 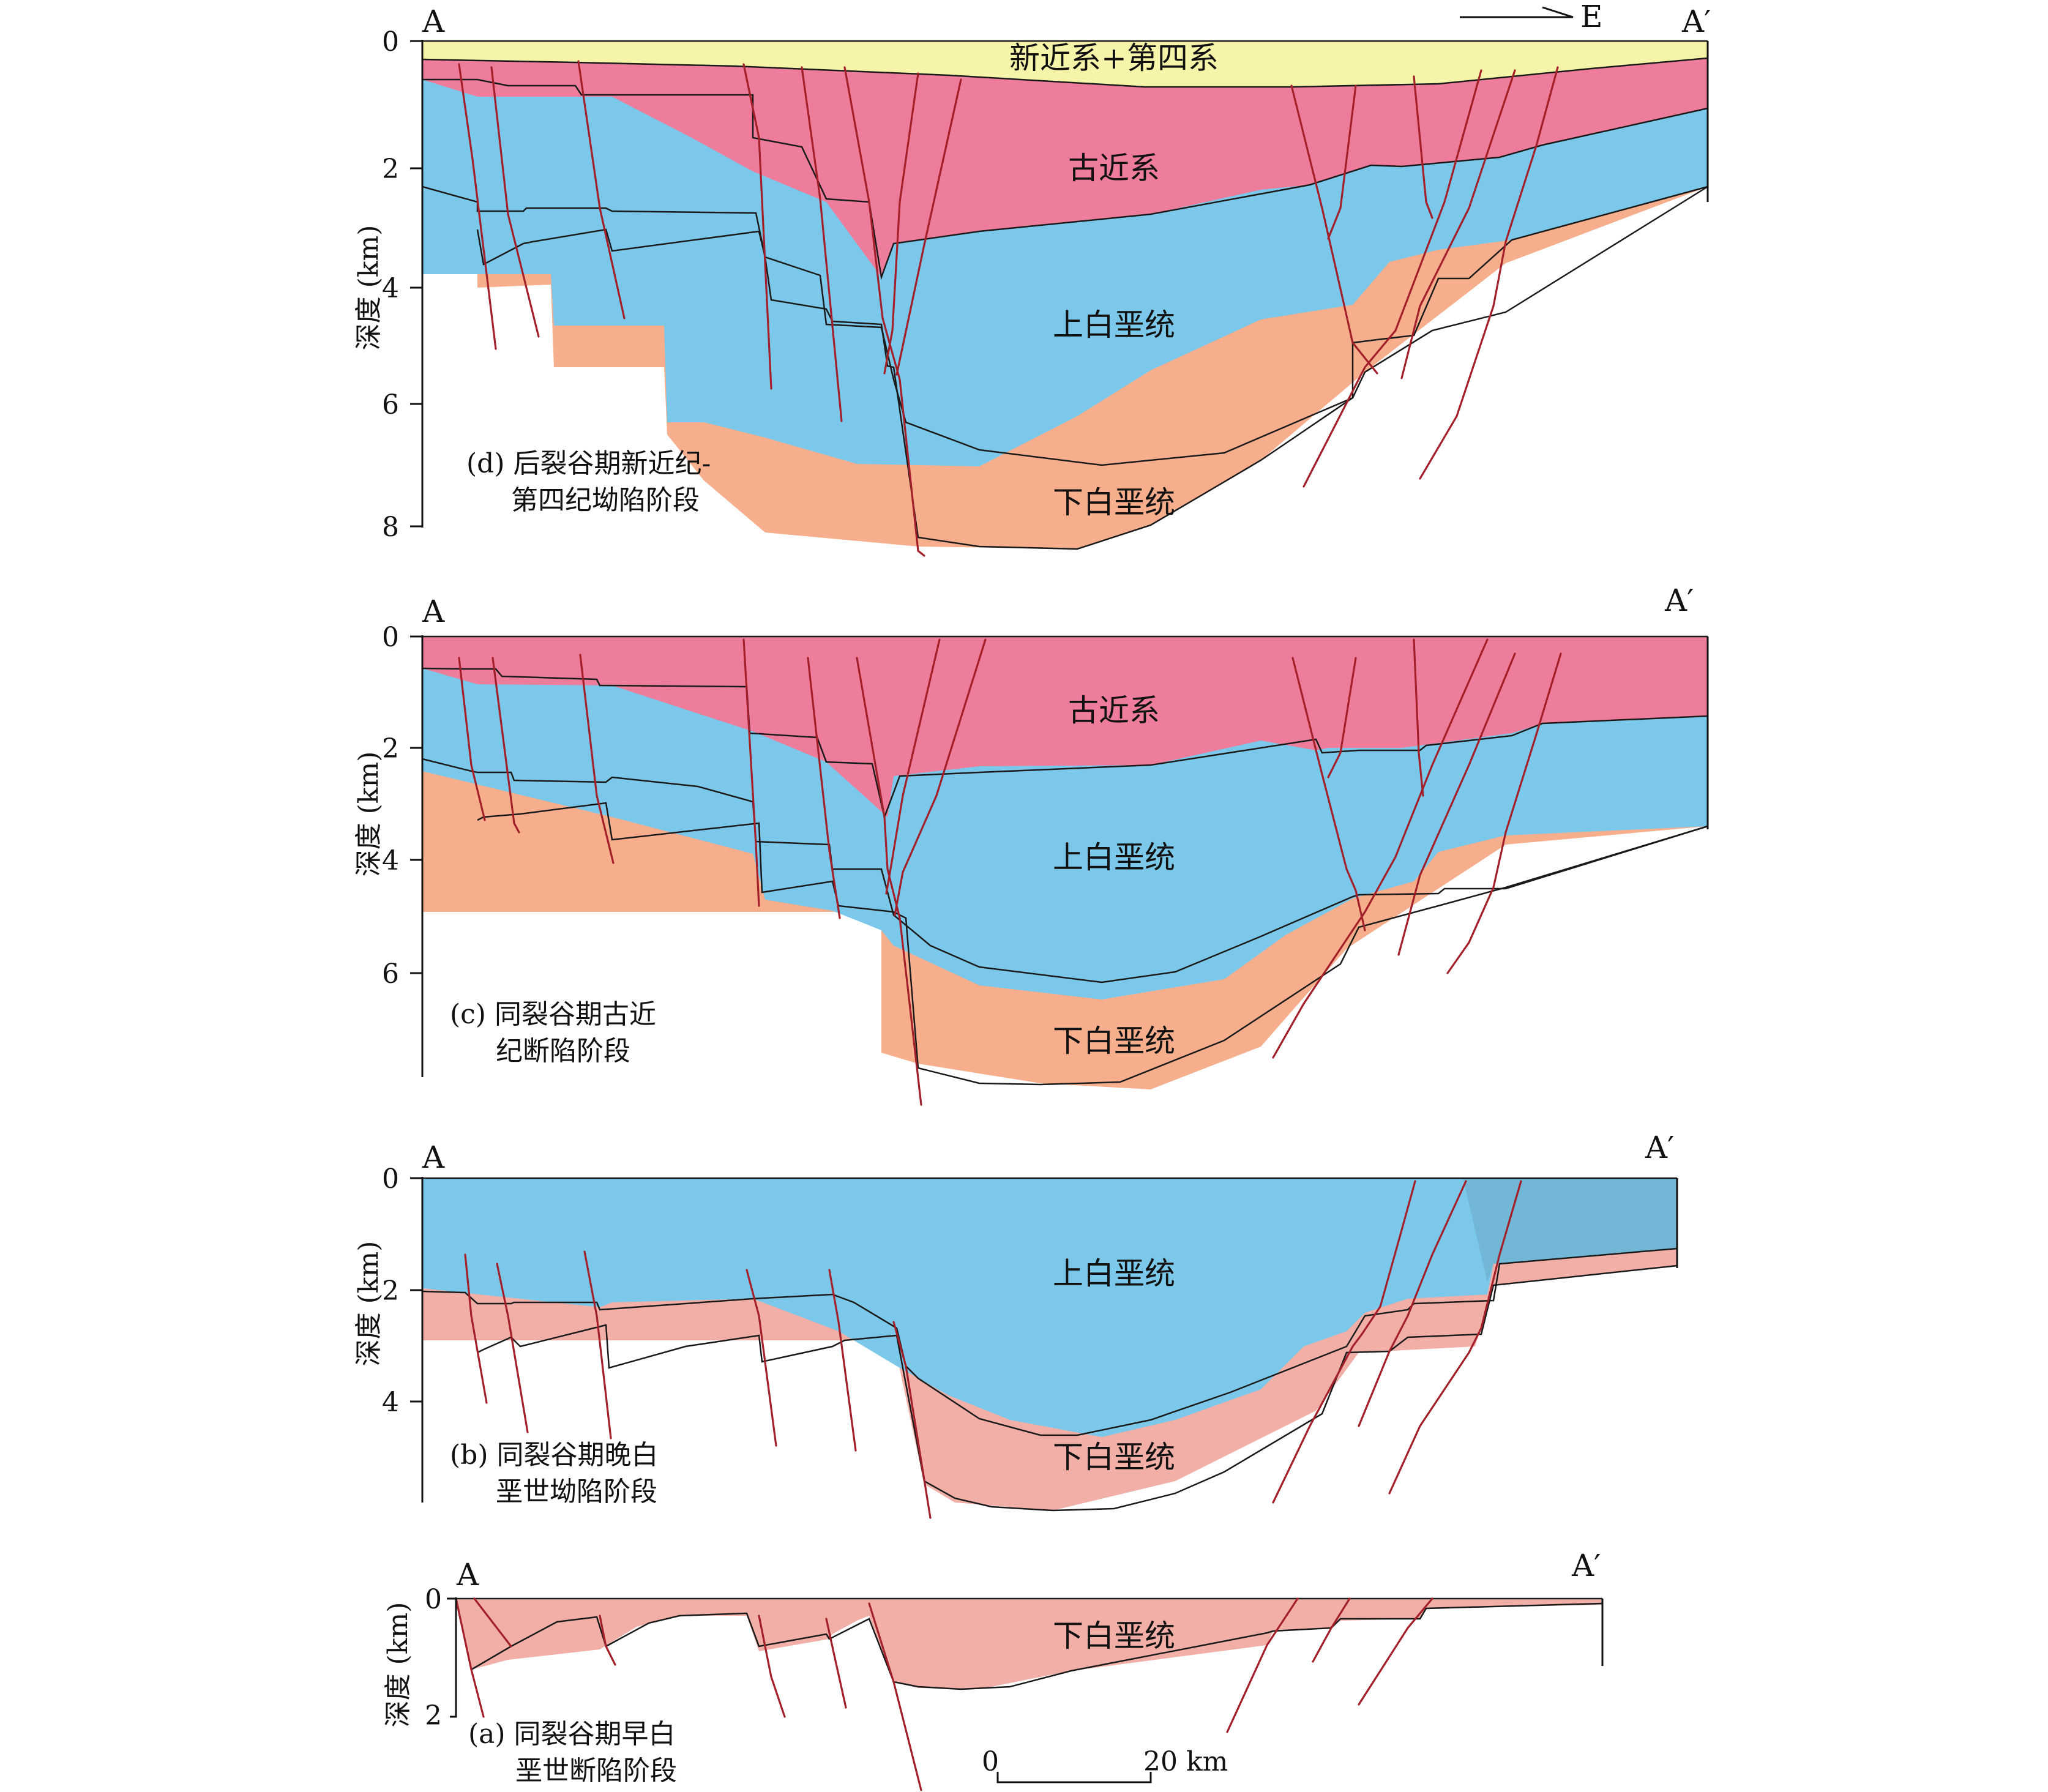 What do you see at coordinates (553, 1015) in the screenshot?
I see `panel-c-caption-line1: (c) 同裂谷期古近` at bounding box center [553, 1015].